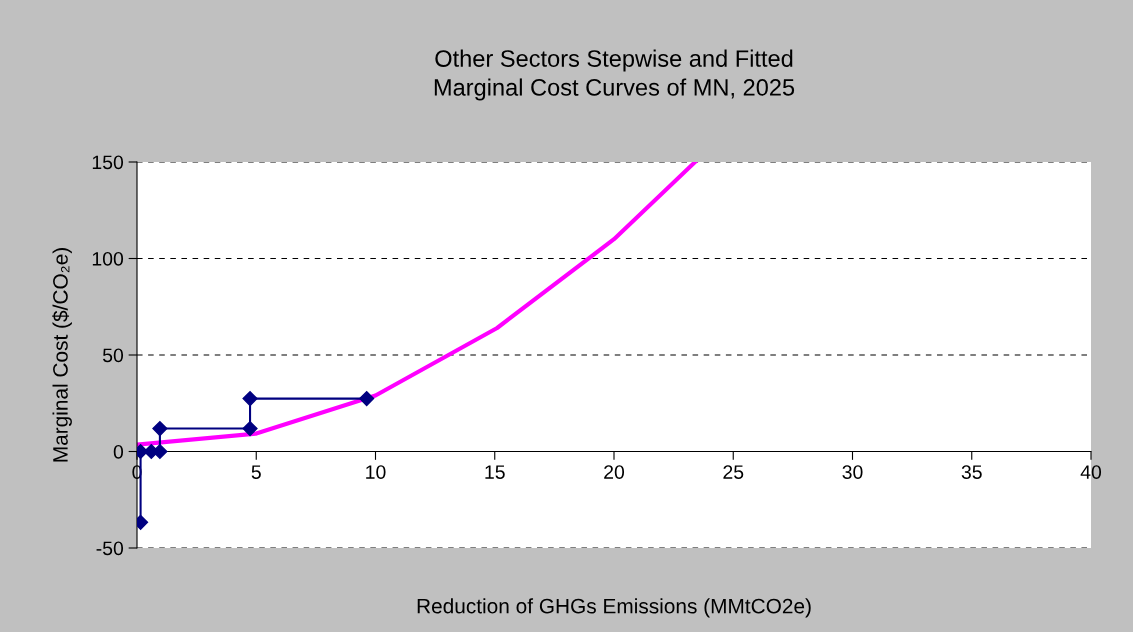 This screenshot has height=632, width=1133. I want to click on x-tick-label: 40, so click(1091, 472).